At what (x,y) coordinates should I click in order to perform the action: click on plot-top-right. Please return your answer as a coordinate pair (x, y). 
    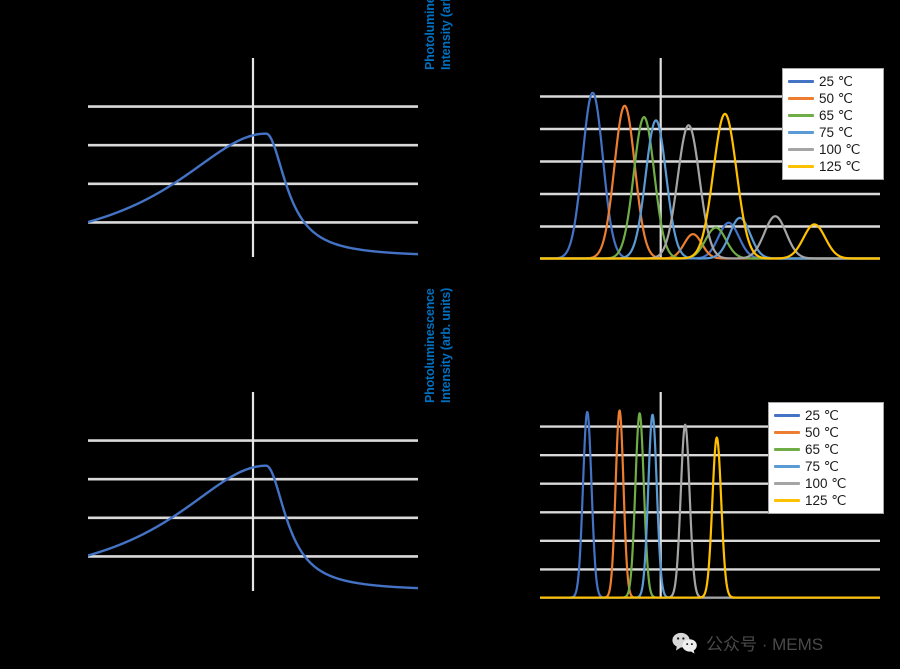
    Looking at the image, I should click on (710, 159).